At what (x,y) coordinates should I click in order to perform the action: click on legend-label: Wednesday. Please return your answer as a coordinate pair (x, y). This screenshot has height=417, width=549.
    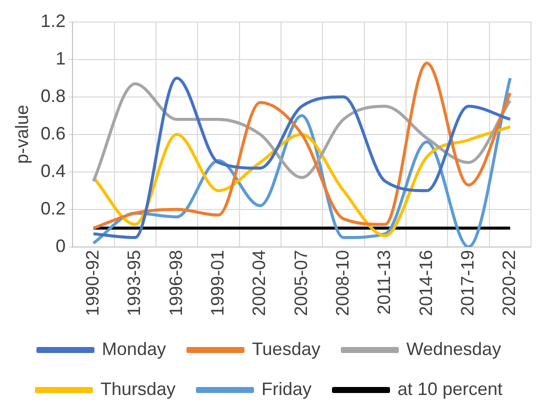
    Looking at the image, I should click on (454, 348).